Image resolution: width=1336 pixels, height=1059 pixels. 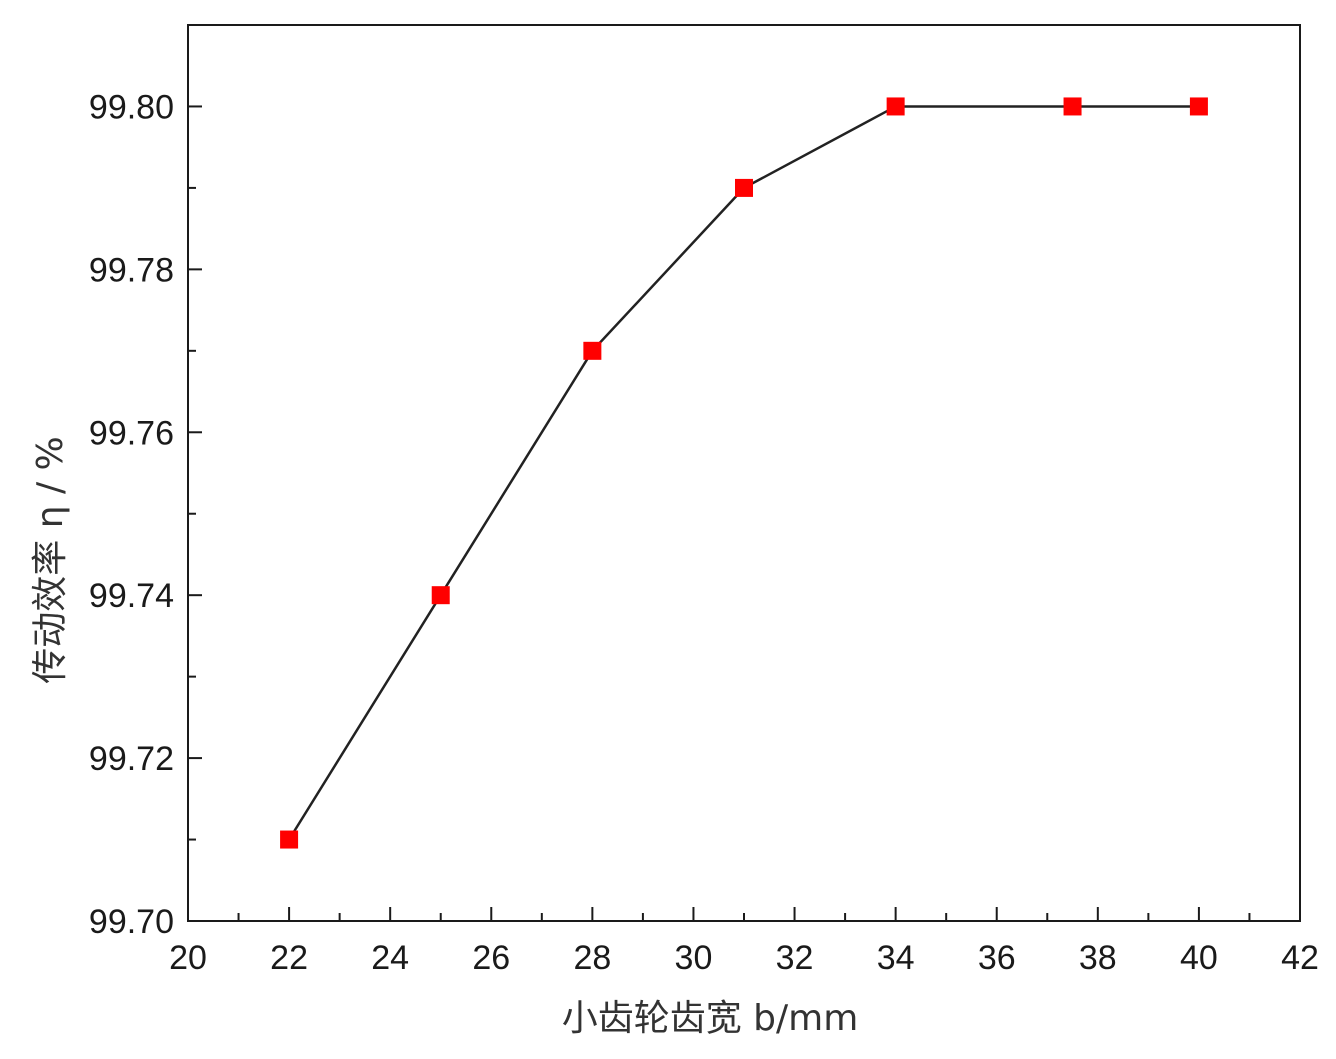 I want to click on y-axis-ticks, so click(x=195, y=473).